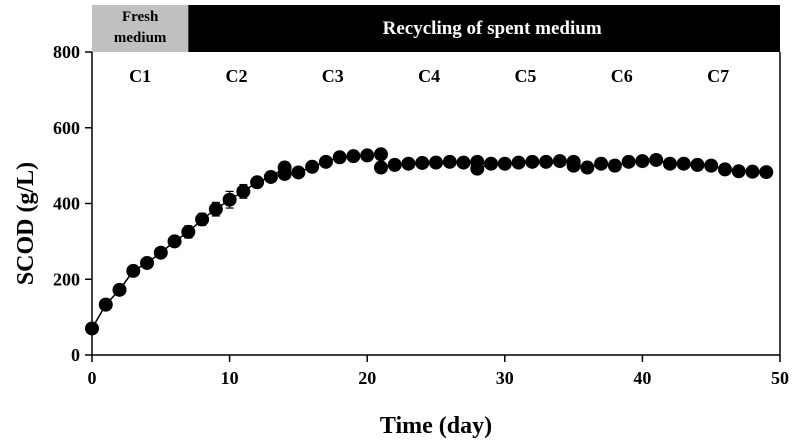  What do you see at coordinates (333, 76) in the screenshot?
I see `cycle-label: C3` at bounding box center [333, 76].